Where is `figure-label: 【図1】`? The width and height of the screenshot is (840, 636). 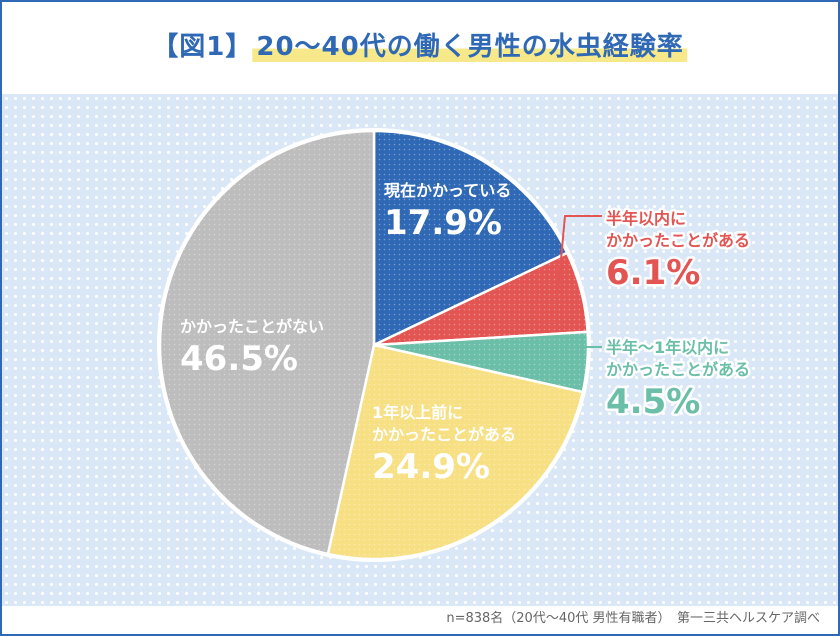 figure-label: 【図1】 is located at coordinates (202, 47).